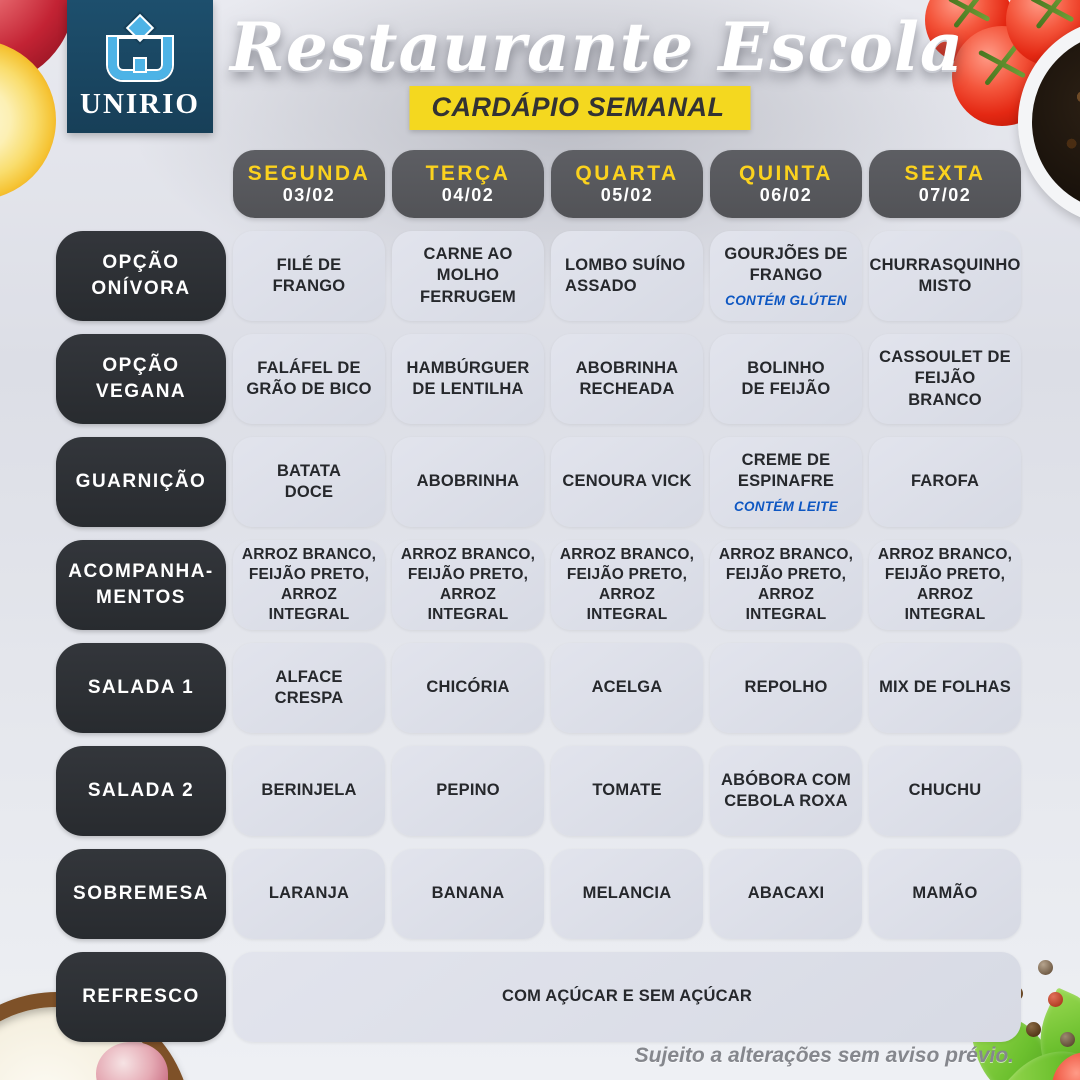  What do you see at coordinates (141, 585) in the screenshot?
I see `row-label-acompanhamentos: ACOMPANHA-MENTOS` at bounding box center [141, 585].